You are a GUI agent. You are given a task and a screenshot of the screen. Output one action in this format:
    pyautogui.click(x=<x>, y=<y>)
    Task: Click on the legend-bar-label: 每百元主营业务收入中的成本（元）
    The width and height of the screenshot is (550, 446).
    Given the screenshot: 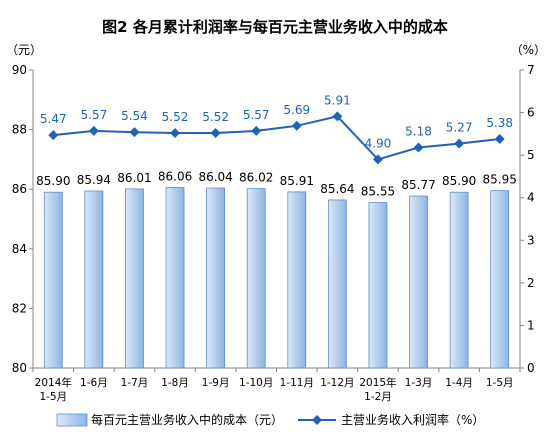 What is the action you would take?
    pyautogui.click(x=187, y=419)
    